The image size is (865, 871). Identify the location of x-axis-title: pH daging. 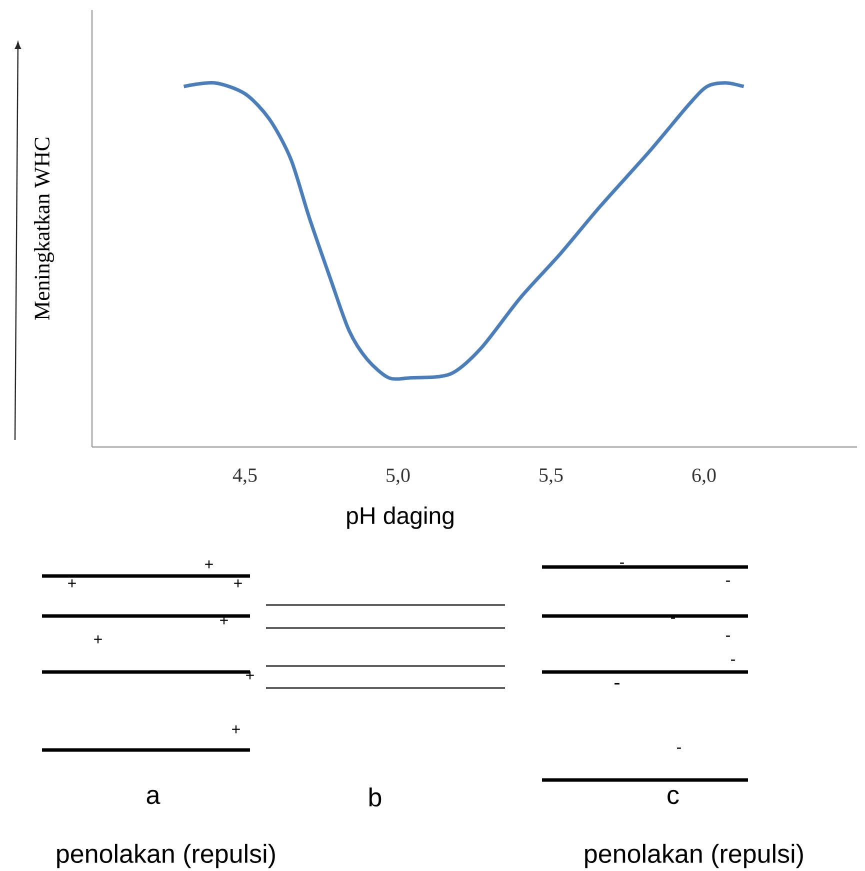
(400, 517).